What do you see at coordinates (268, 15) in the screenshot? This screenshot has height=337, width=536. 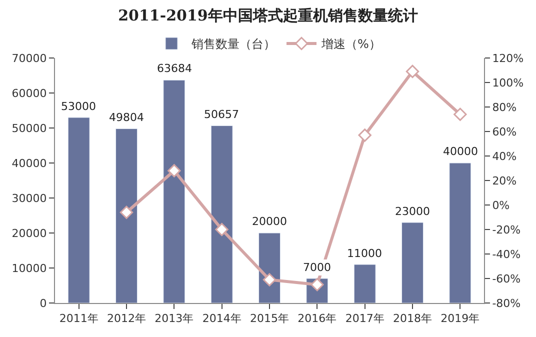 I see `chart-title: 2011-2019年中国塔式起重机销售数量统计` at bounding box center [268, 15].